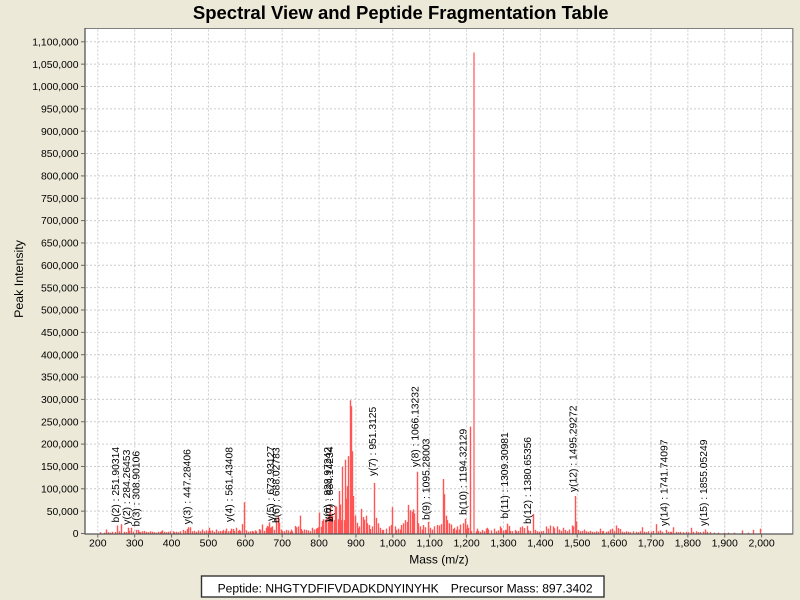  Describe the element at coordinates (430, 544) in the screenshot. I see `svg-text: 1,100` at that location.